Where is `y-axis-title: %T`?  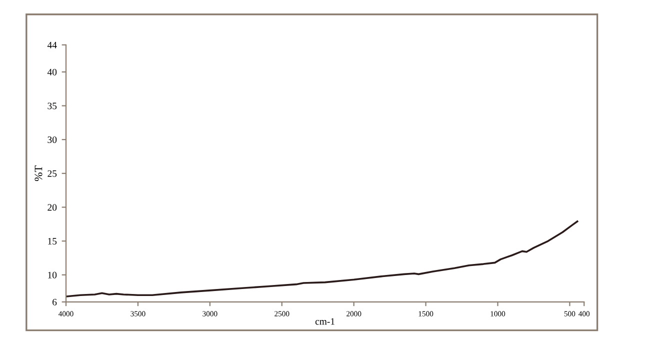
y-axis-title: %T is located at coordinates (38, 174).